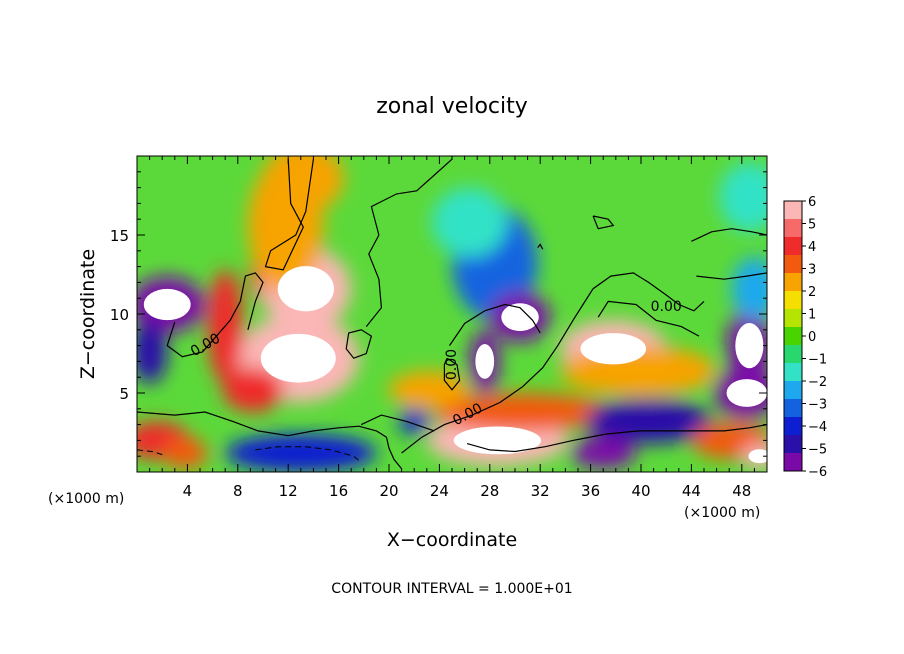 This screenshot has height=654, width=904. Describe the element at coordinates (817, 450) in the screenshot. I see `colorbar-label: −5` at that location.